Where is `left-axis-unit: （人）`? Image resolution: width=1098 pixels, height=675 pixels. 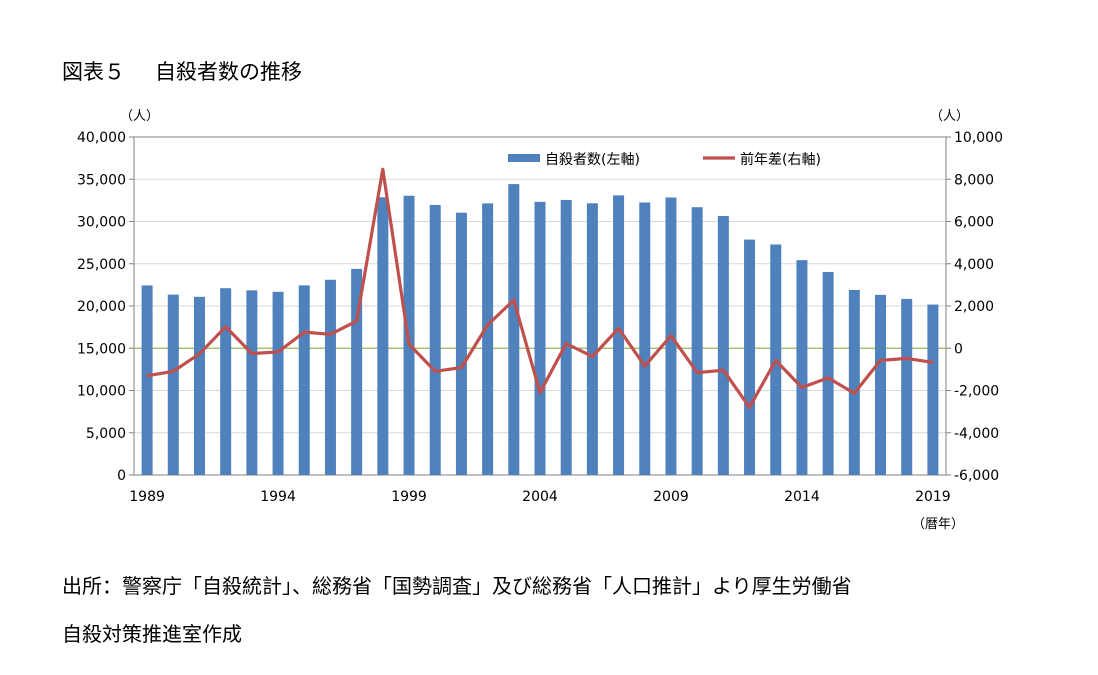 left-axis-unit: （人） is located at coordinates (139, 116).